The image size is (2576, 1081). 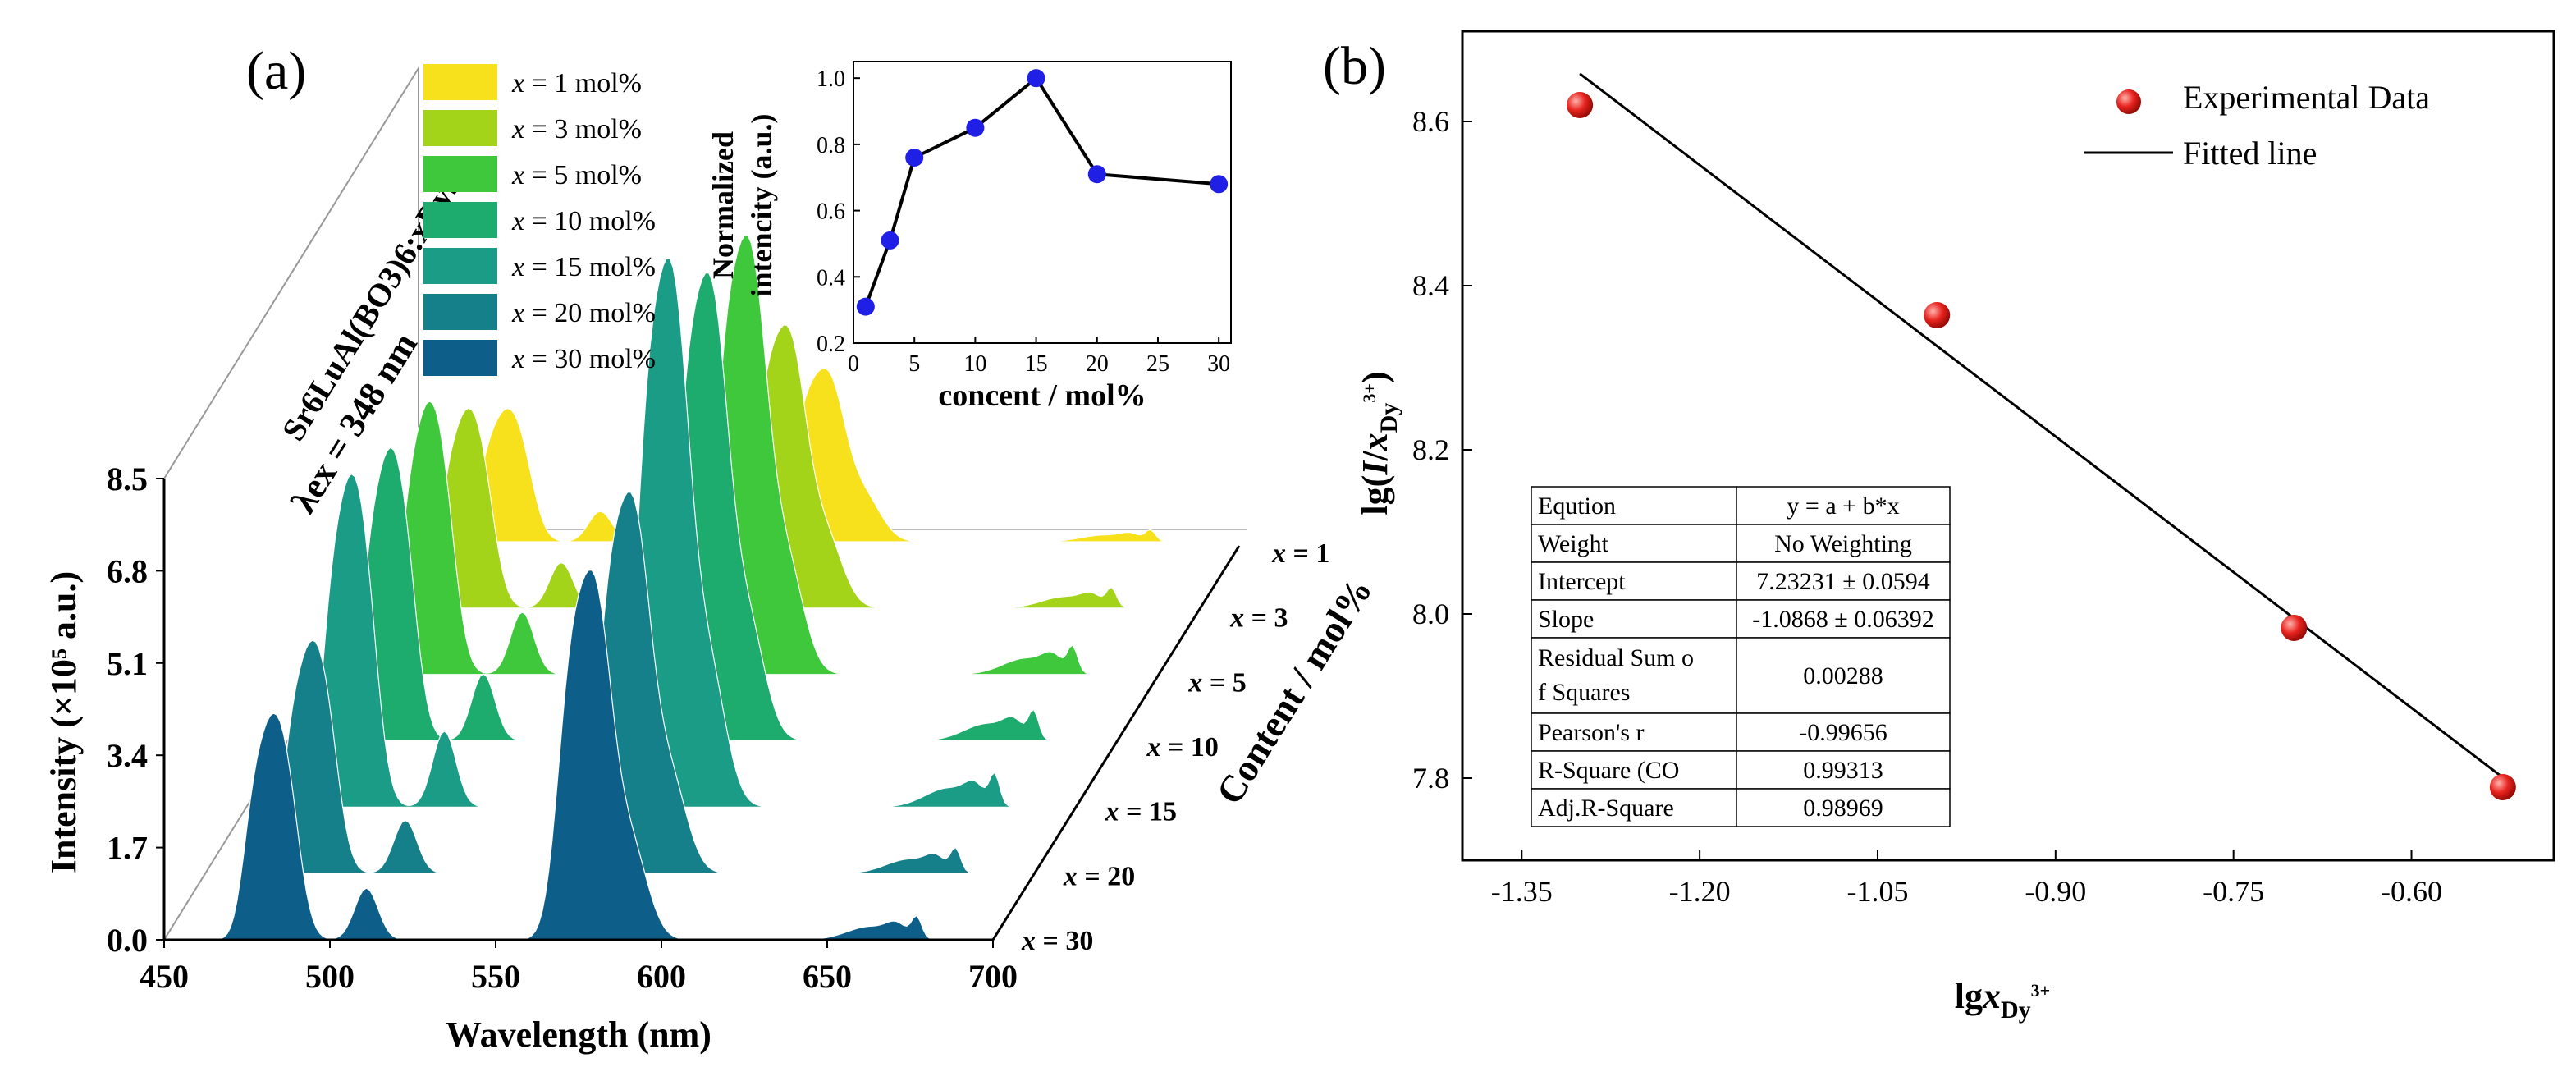 What do you see at coordinates (127, 848) in the screenshot?
I see `y-tick-label: 1.7` at bounding box center [127, 848].